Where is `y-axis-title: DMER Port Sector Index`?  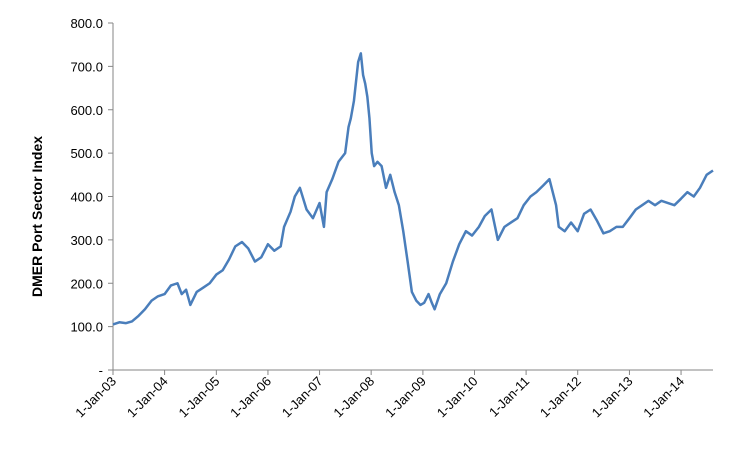
y-axis-title: DMER Port Sector Index is located at coordinates (37, 216).